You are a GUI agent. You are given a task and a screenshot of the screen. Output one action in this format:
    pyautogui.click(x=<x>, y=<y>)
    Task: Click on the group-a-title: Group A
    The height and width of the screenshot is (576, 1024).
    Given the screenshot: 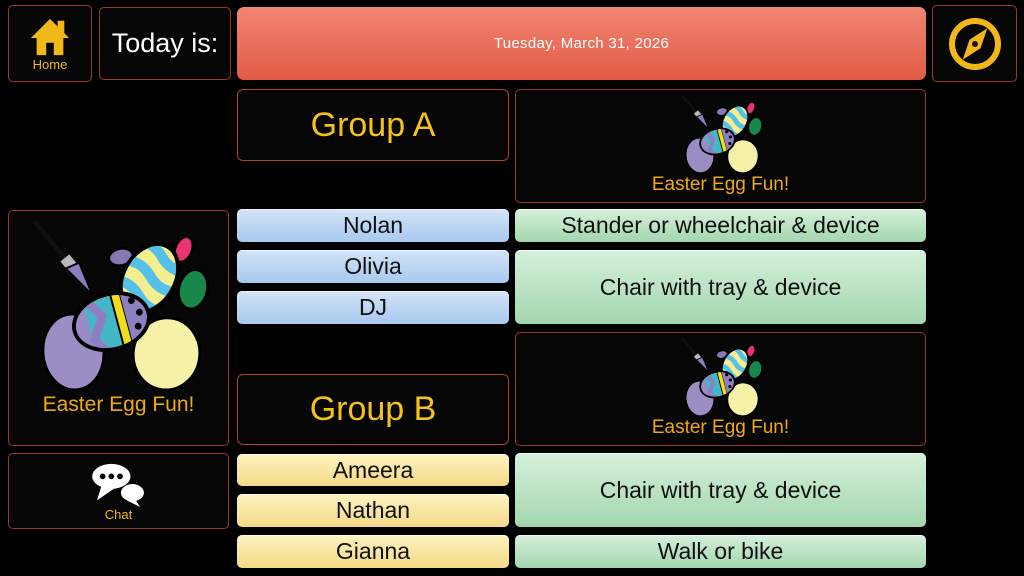 What is the action you would take?
    pyautogui.click(x=373, y=124)
    